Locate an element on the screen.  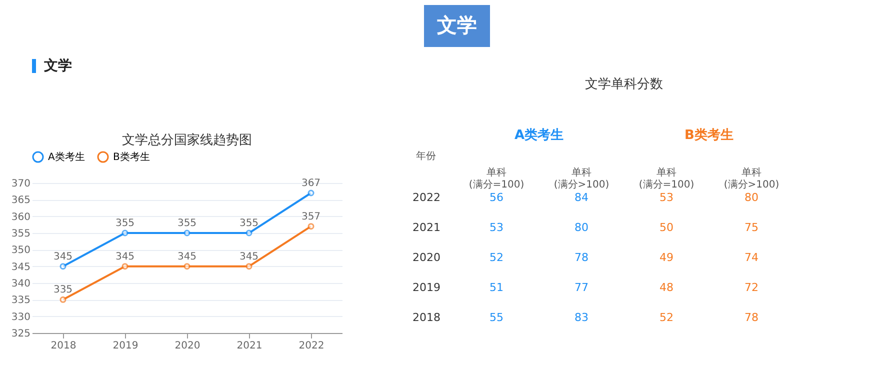
y-tick-label: 365 is located at coordinates (20, 200).